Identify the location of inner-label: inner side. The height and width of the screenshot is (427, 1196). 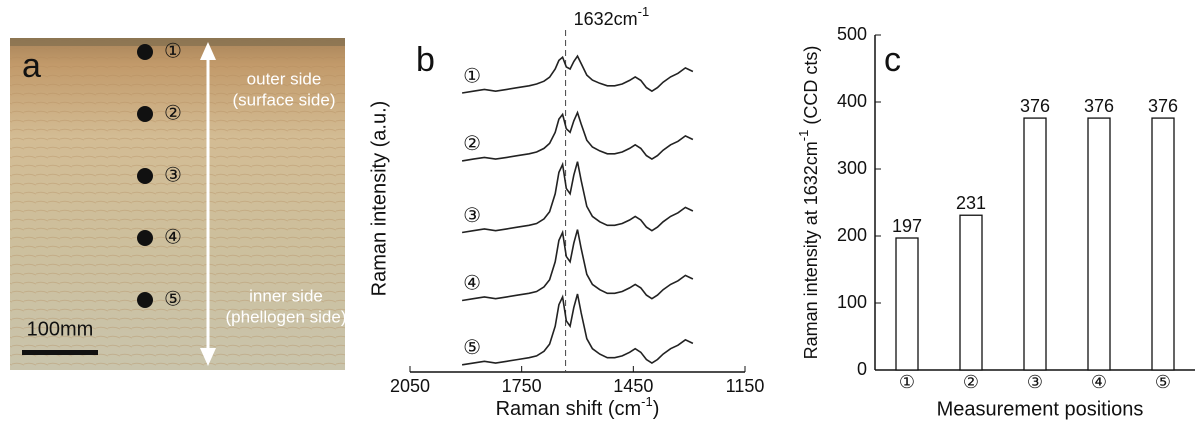
(286, 295).